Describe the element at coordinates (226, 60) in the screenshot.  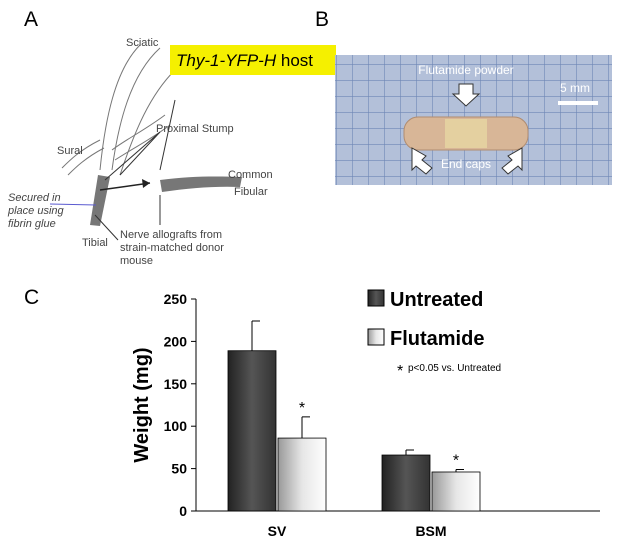
I see `host-italic: Thy-1-YFP-H` at that location.